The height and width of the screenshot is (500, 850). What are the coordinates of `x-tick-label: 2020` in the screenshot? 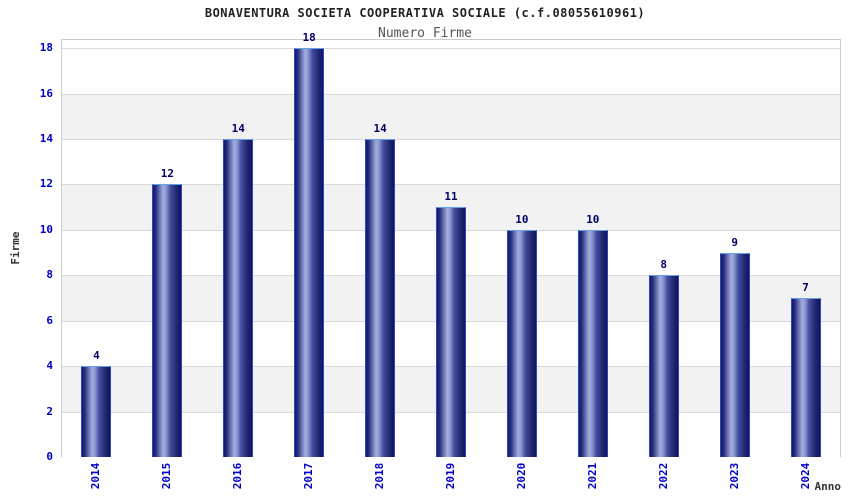 It's located at (521, 476).